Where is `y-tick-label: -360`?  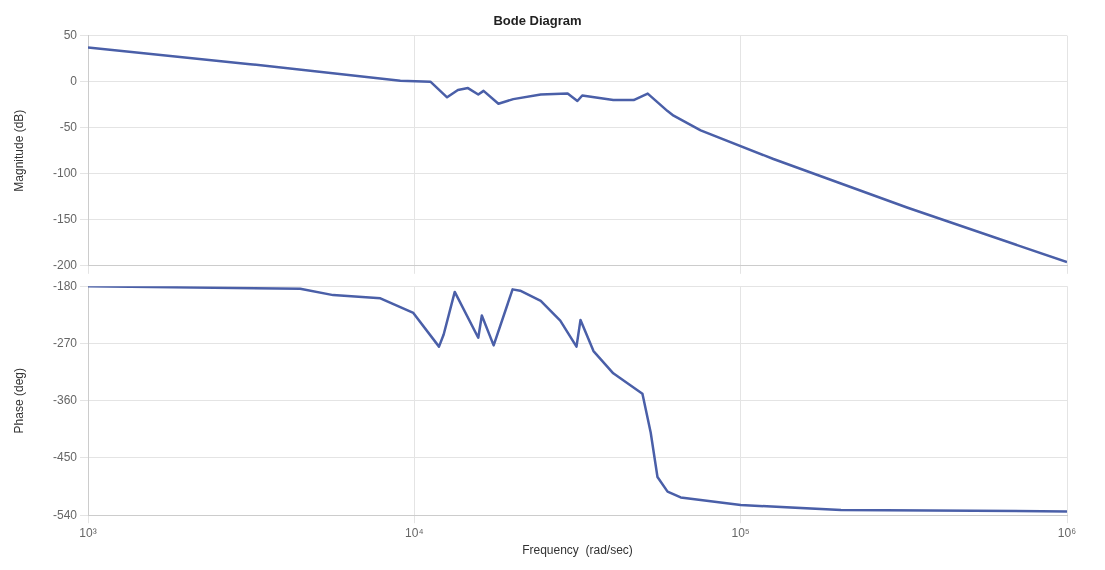
y-tick-label: -360 is located at coordinates (65, 400).